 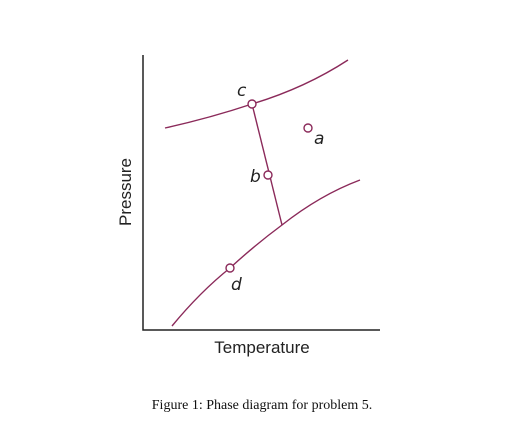 What do you see at coordinates (268, 175) in the screenshot?
I see `point-b` at bounding box center [268, 175].